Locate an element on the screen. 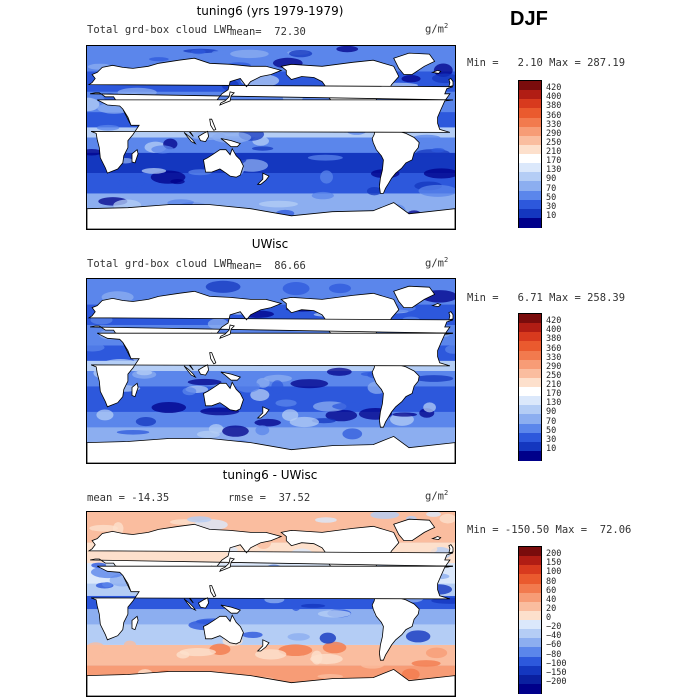  colorbar-tick-label: 130 is located at coordinates (554, 170).